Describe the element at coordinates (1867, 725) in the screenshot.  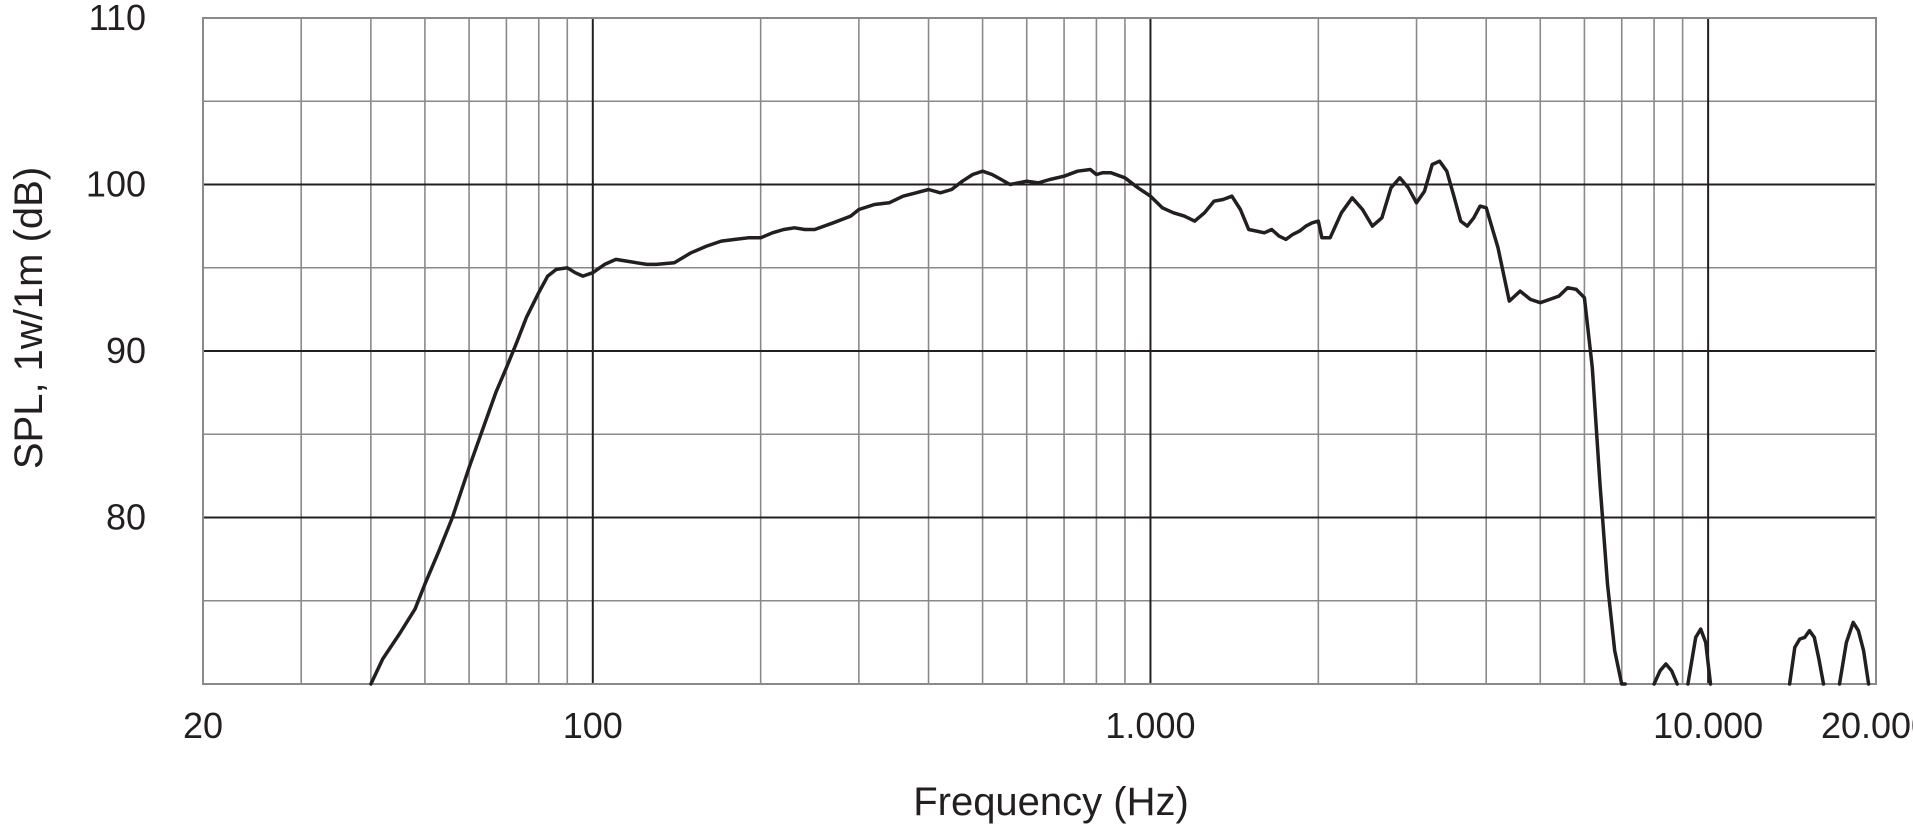
I see `x-tick-label: 20.000` at that location.